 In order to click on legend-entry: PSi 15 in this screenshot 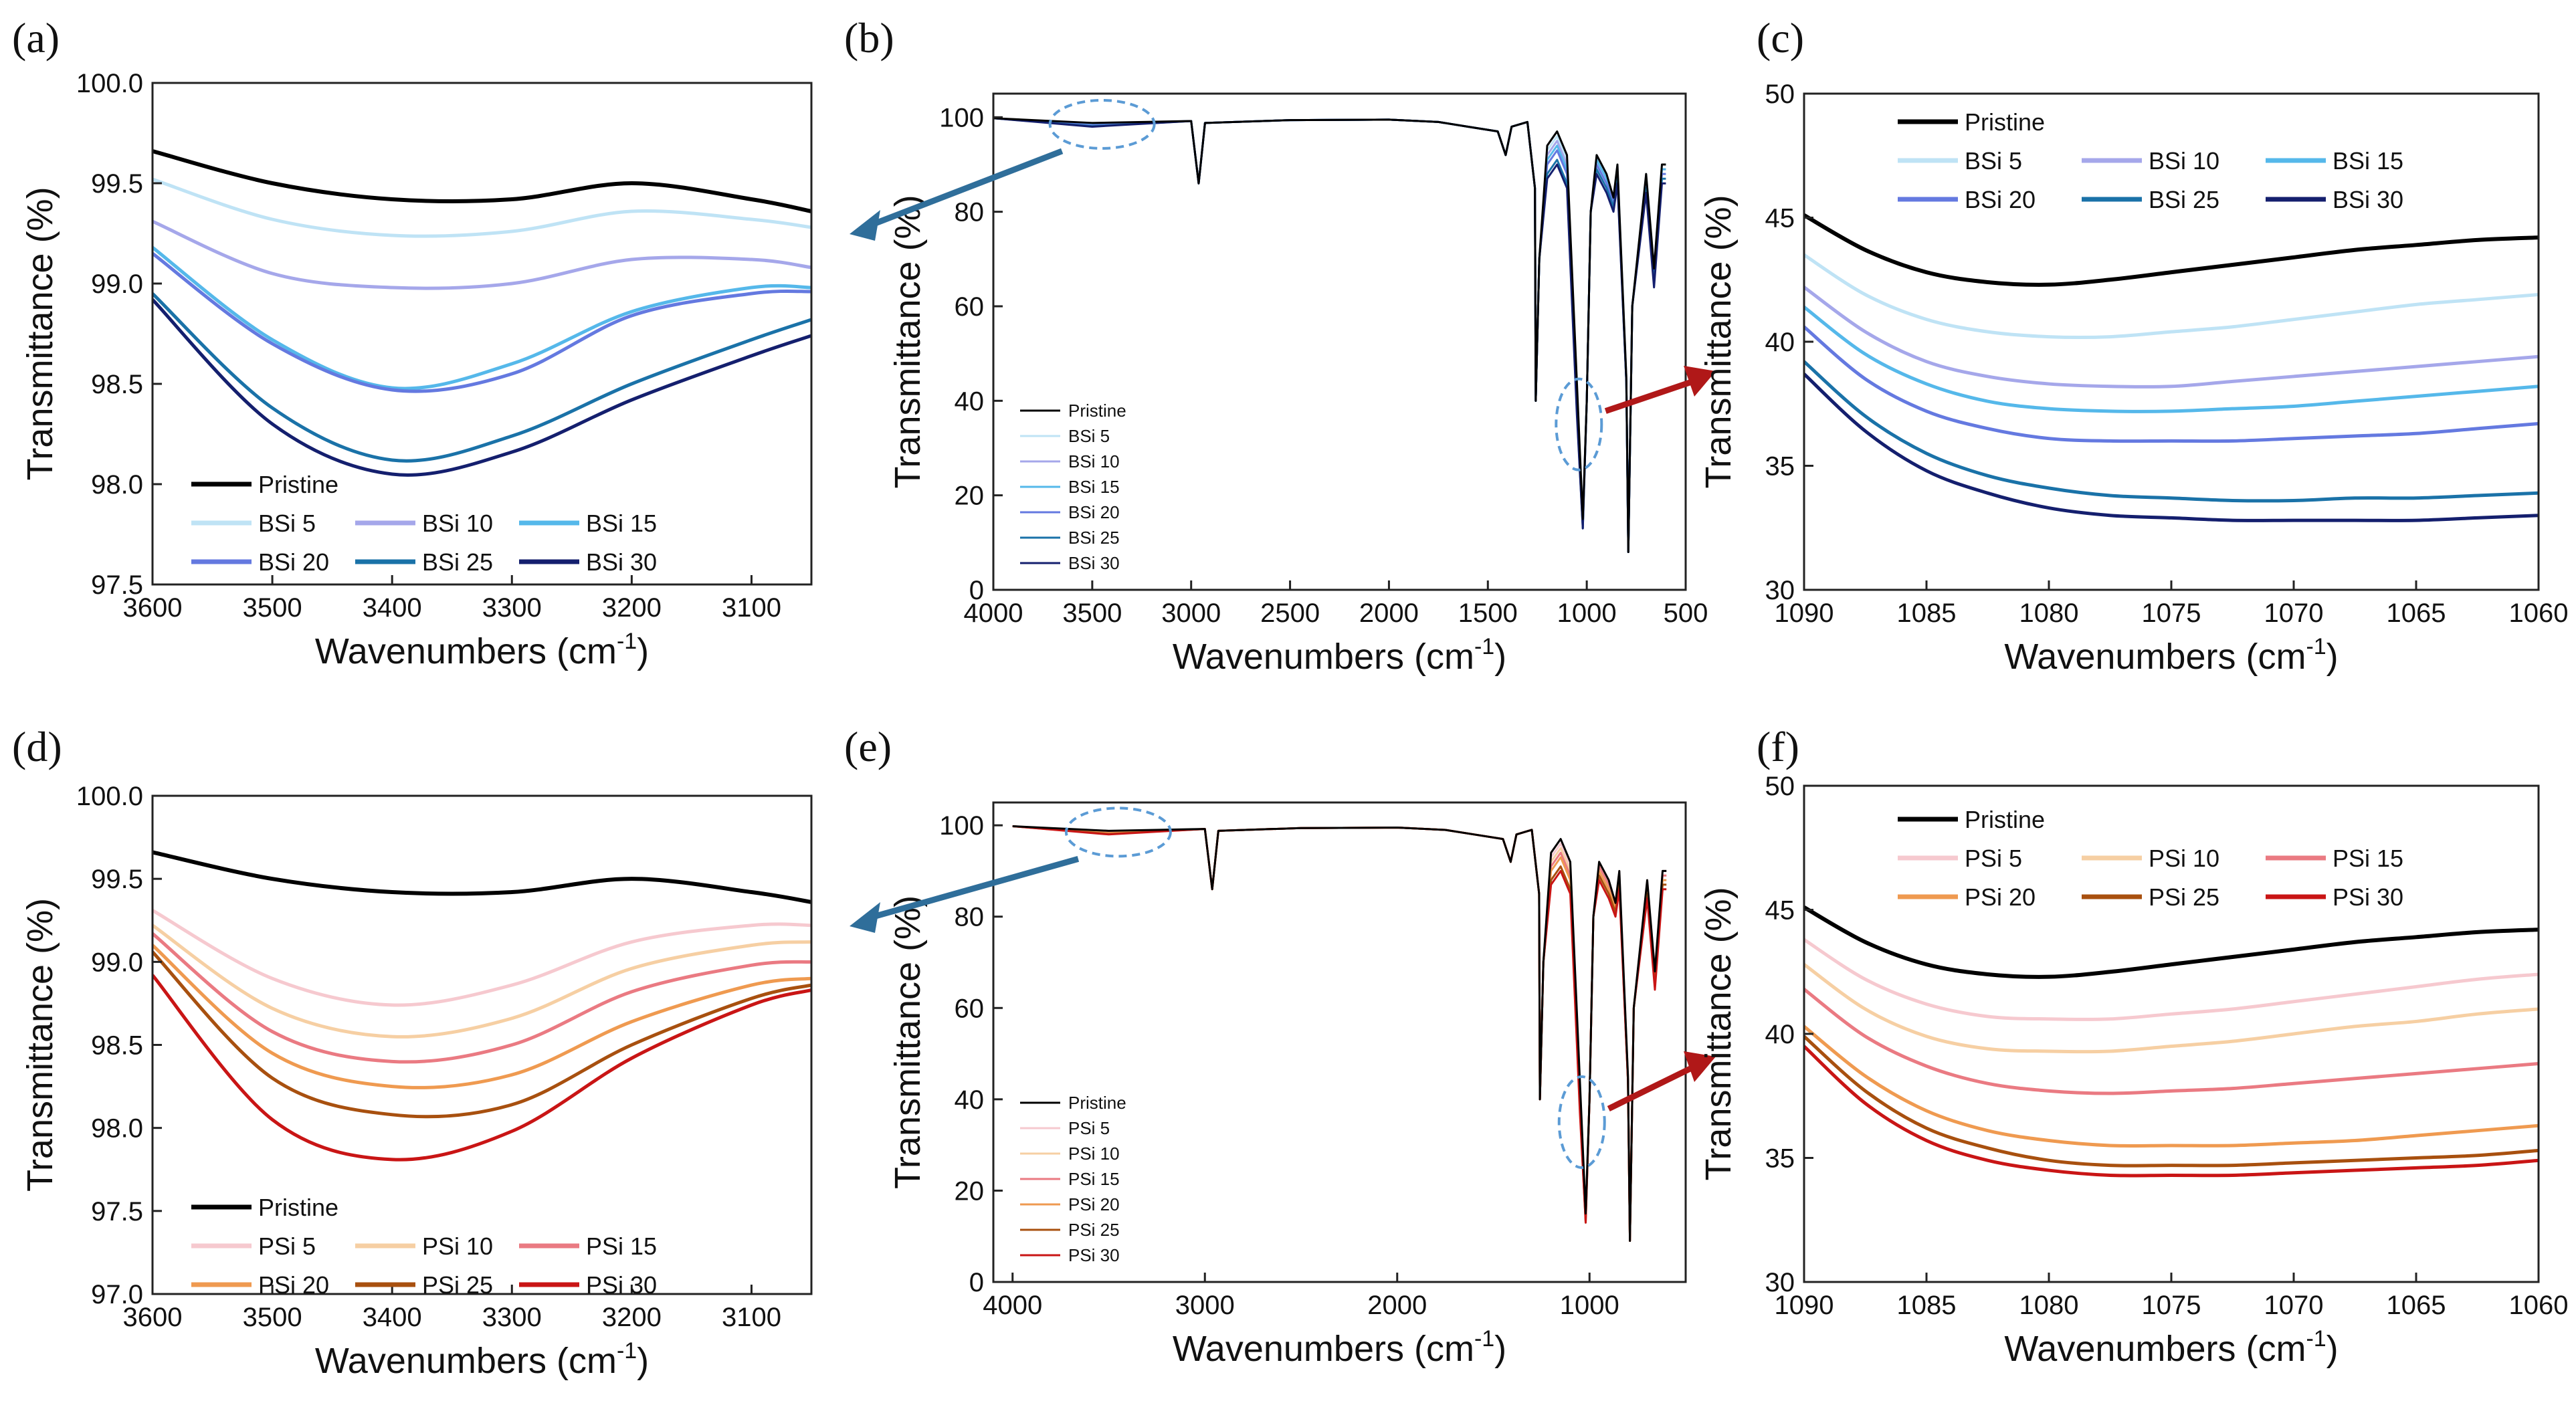, I will do `click(621, 1246)`.